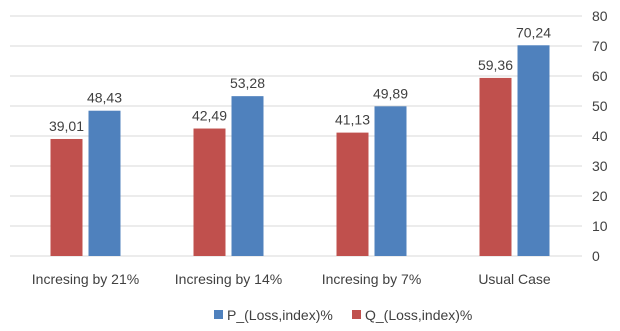  Describe the element at coordinates (209, 116) in the screenshot. I see `data-label: 42,49` at that location.